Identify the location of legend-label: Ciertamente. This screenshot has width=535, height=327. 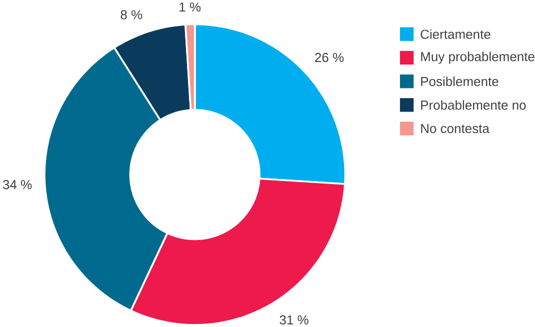
(455, 34).